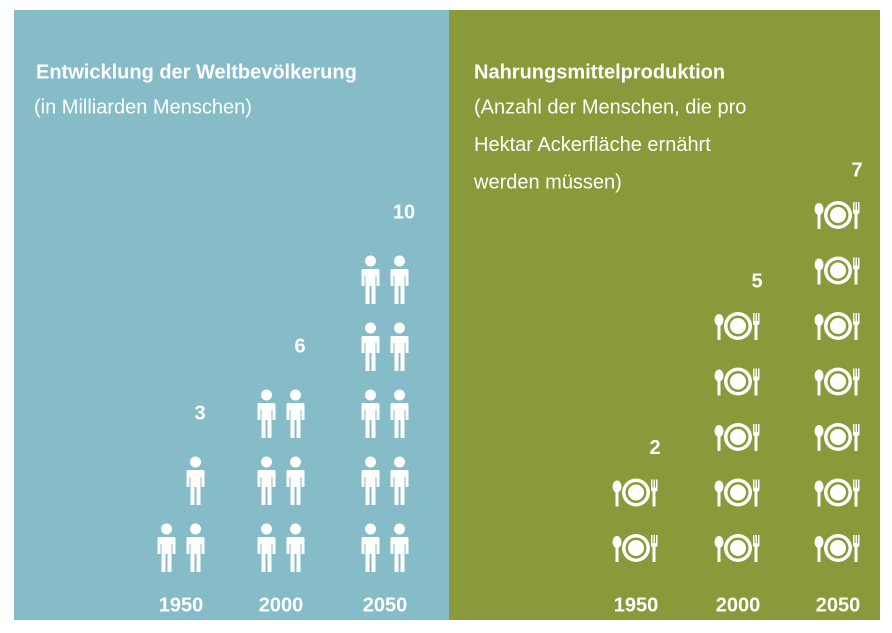 This screenshot has height=633, width=892. Describe the element at coordinates (592, 145) in the screenshot. I see `chart-subtitle: Hektar Ackerfläche ernährt` at that location.